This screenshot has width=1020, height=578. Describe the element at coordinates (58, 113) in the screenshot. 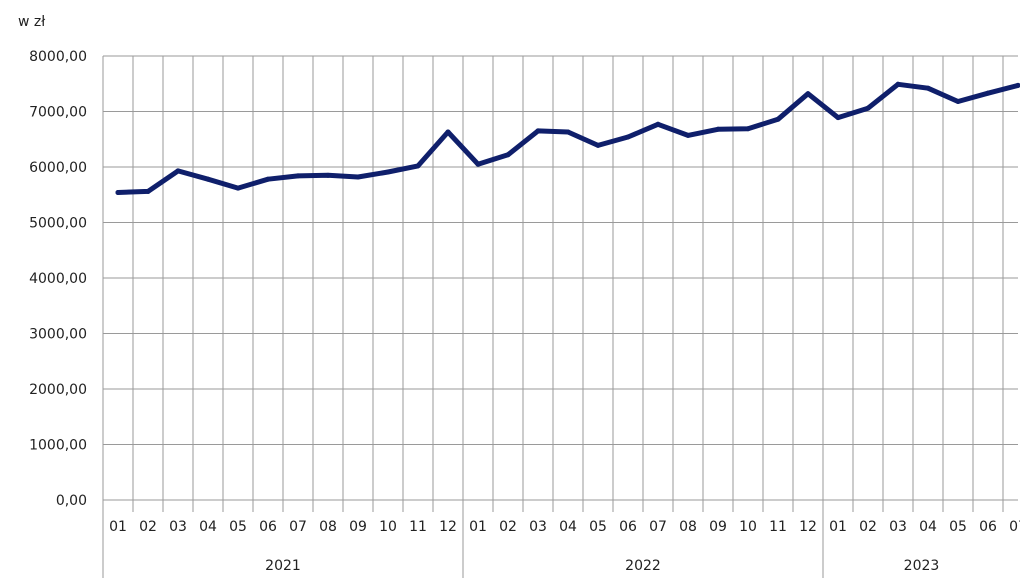

I see `y-tick-label: 7000,00` at that location.